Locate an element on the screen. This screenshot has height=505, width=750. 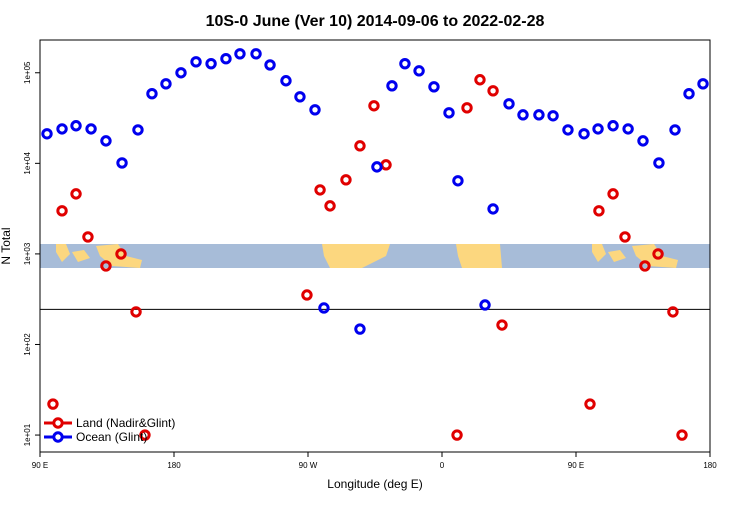
y-axis-label: N Total is located at coordinates (6, 245).